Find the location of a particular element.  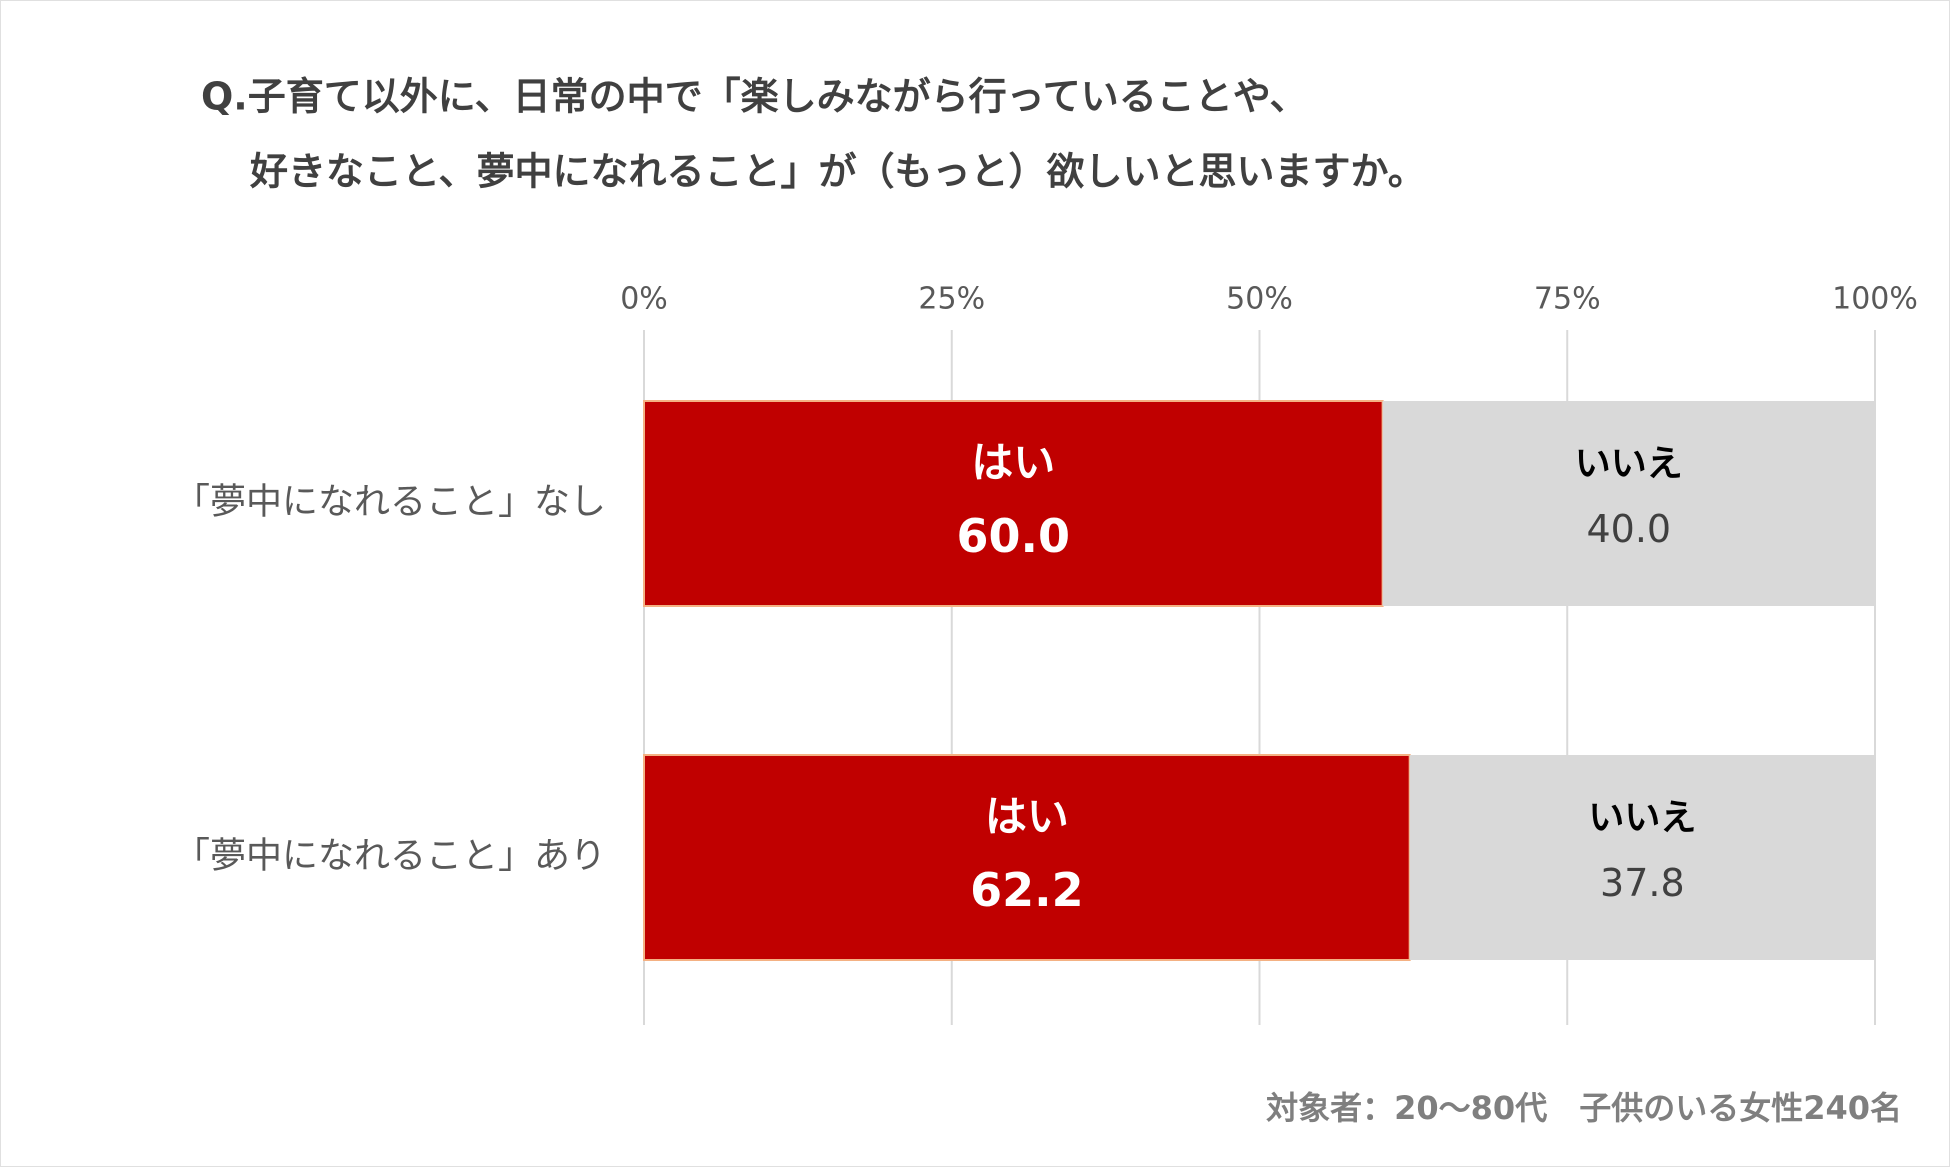

x-tick-label: 25% is located at coordinates (951, 299).